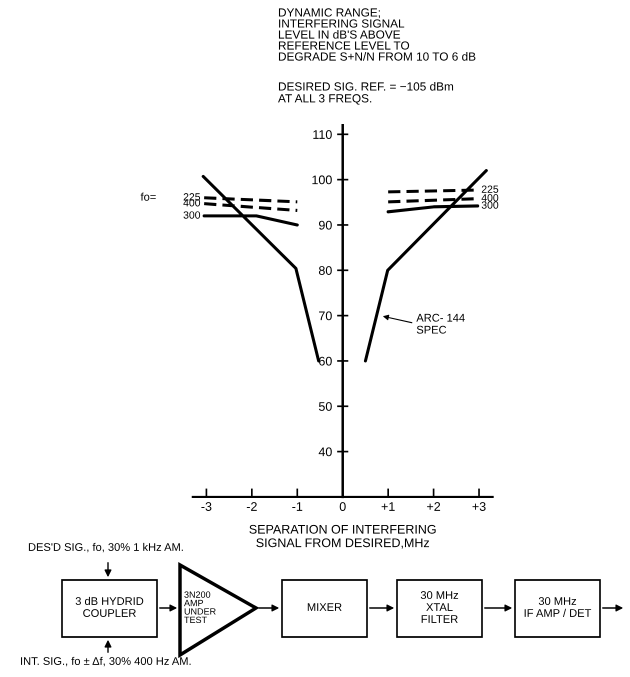 Image resolution: width=630 pixels, height=677 pixels. Describe the element at coordinates (251, 506) in the screenshot. I see `x-tick-label: -2` at that location.